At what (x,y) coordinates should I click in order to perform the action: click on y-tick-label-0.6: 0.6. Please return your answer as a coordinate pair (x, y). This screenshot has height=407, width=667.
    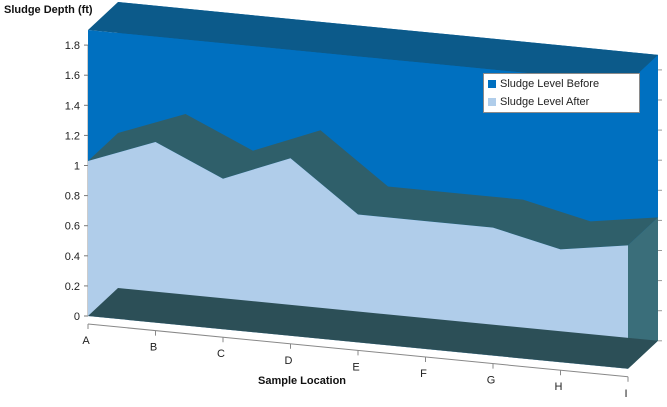
    Looking at the image, I should click on (72, 227).